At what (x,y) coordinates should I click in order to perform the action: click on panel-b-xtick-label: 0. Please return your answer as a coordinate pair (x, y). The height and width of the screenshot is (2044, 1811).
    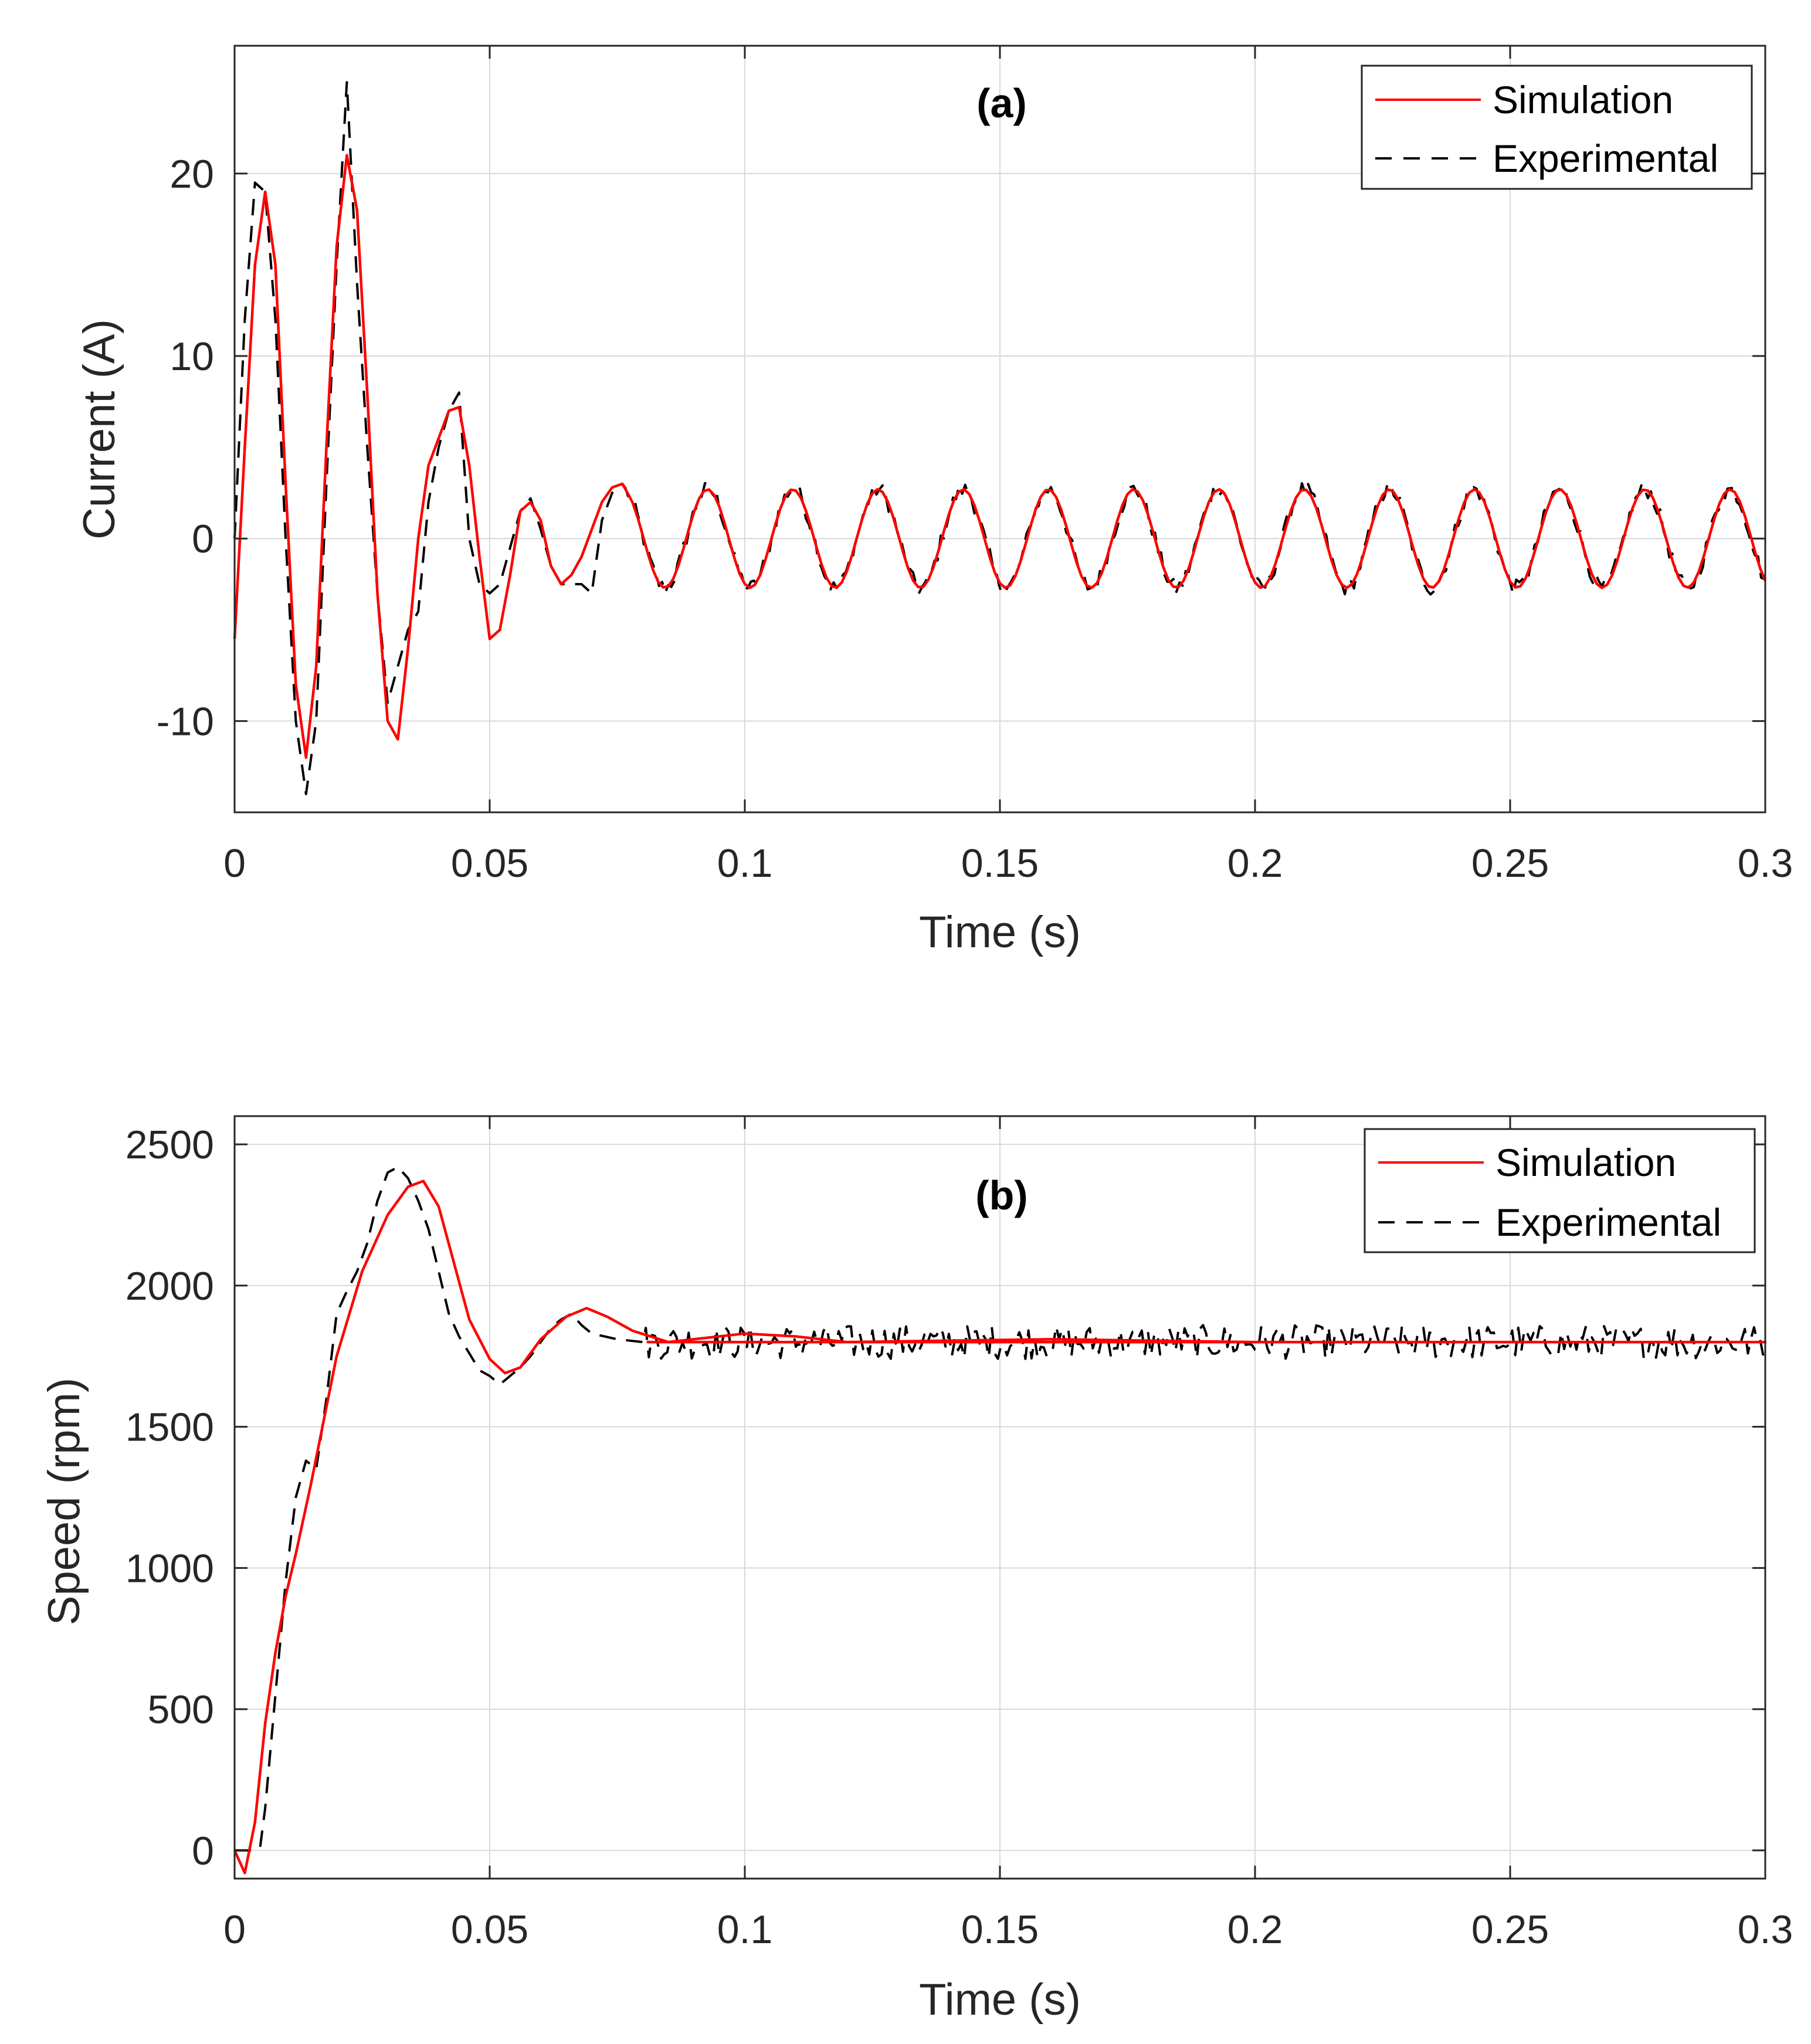
    Looking at the image, I should click on (234, 1930).